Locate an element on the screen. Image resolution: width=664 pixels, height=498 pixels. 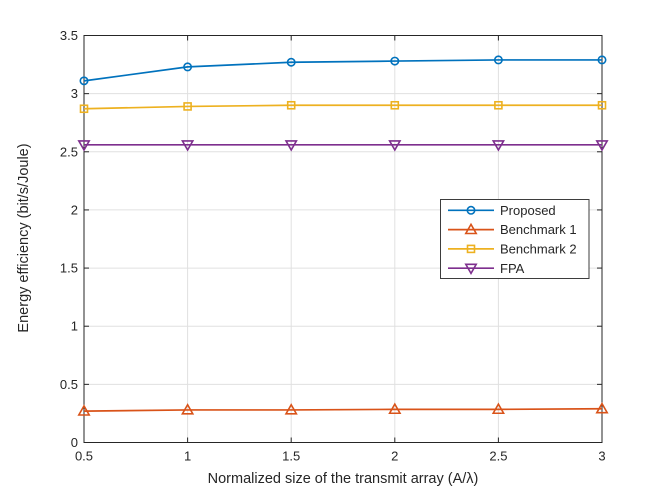
y-tick-label: 2 is located at coordinates (74, 209).